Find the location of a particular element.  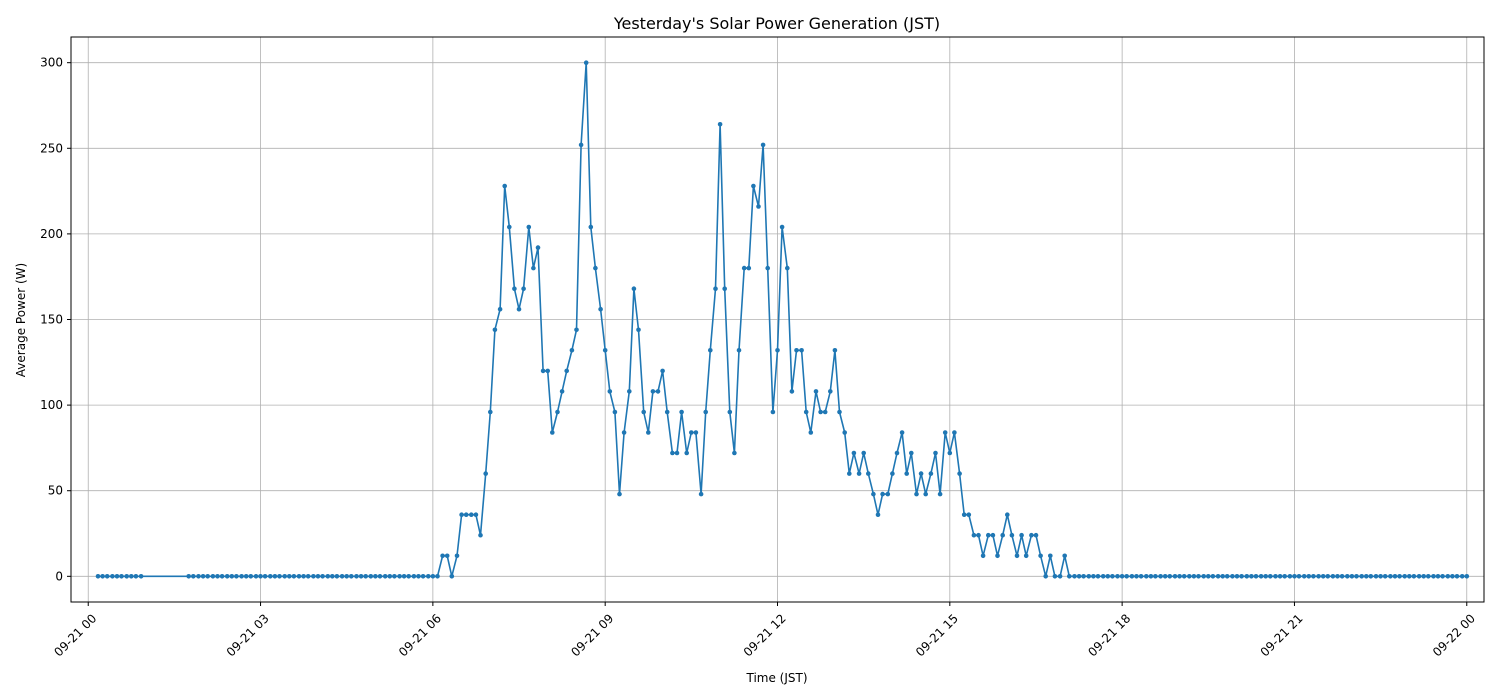

x-tick-label: 09-21 21 is located at coordinates (1282, 635).